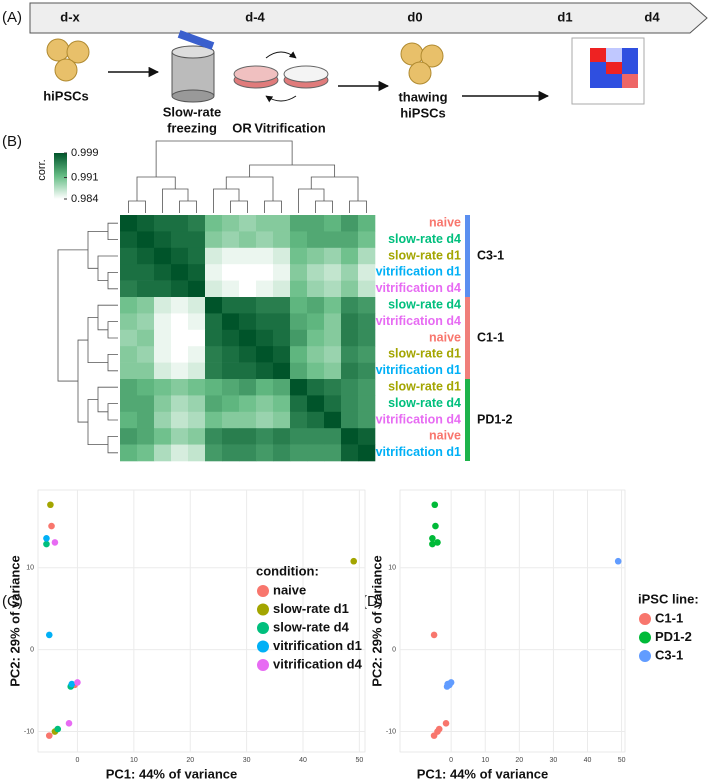  Describe the element at coordinates (372, 601) in the screenshot. I see `panel-label: (D)` at that location.